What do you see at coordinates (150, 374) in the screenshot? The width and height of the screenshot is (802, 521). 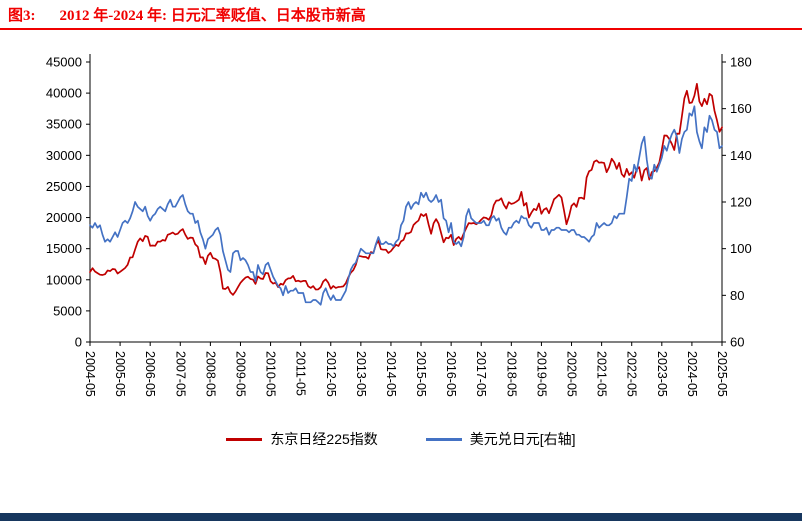 I see `svg-text: 2006-05` at bounding box center [150, 374].